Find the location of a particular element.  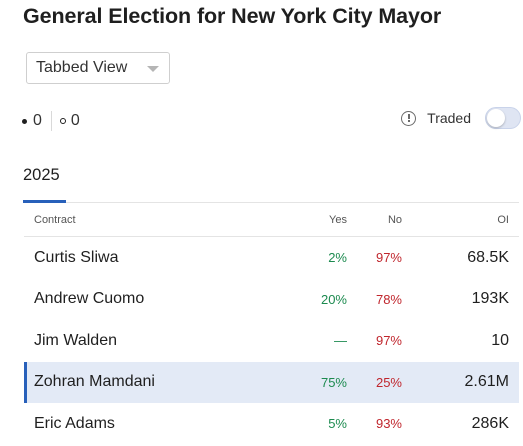

view-mode-dropdown: Tabbed View is located at coordinates (98, 68).